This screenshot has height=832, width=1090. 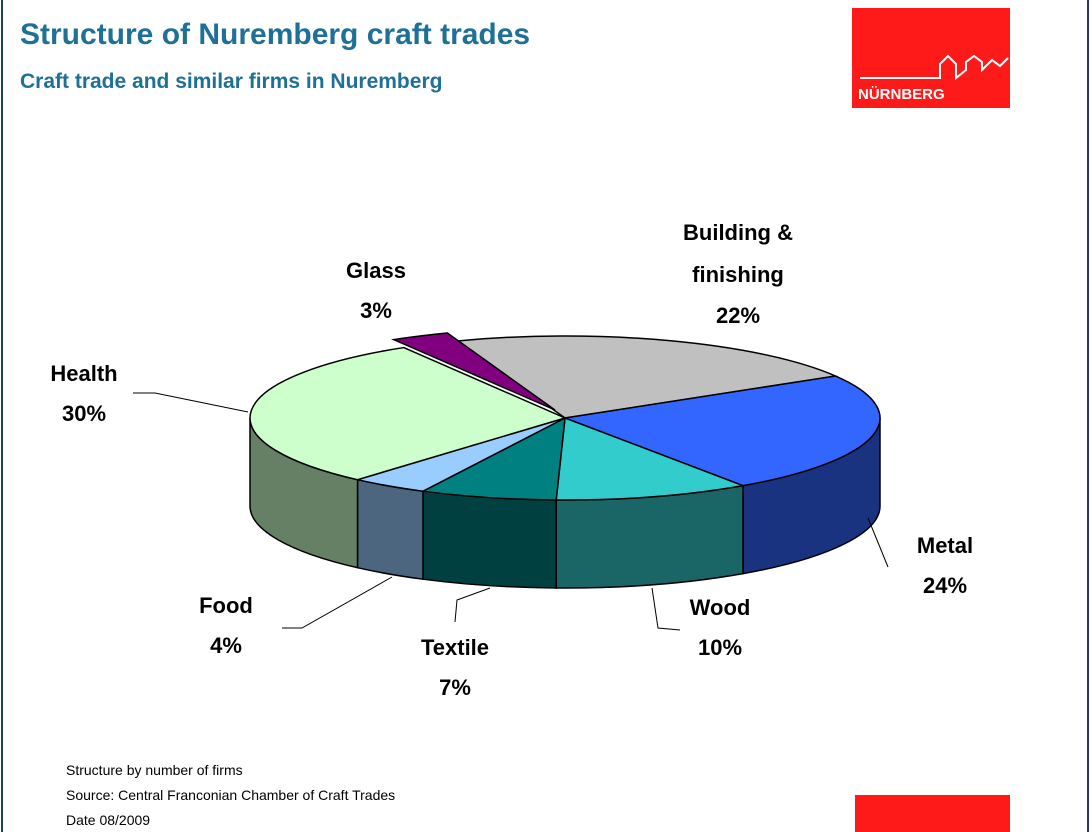 I want to click on logo-box, so click(x=931, y=58).